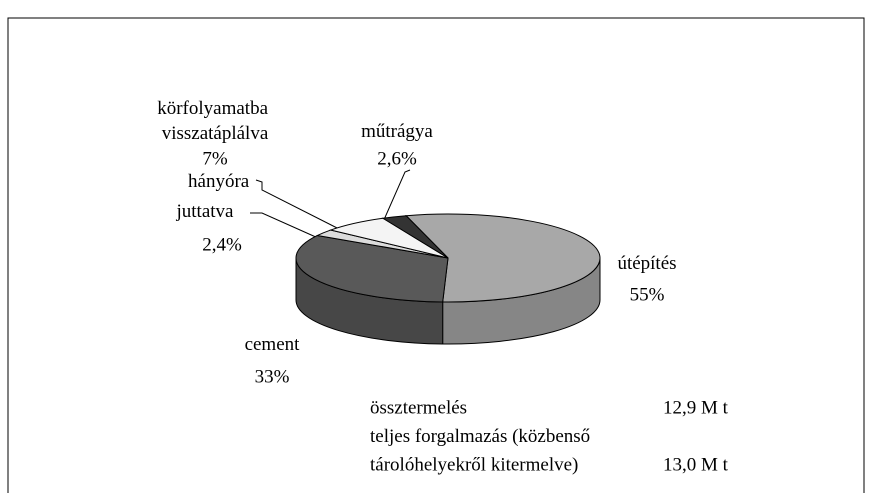  What do you see at coordinates (215, 196) in the screenshot?
I see `slice-label: hányóra juttatva` at bounding box center [215, 196].